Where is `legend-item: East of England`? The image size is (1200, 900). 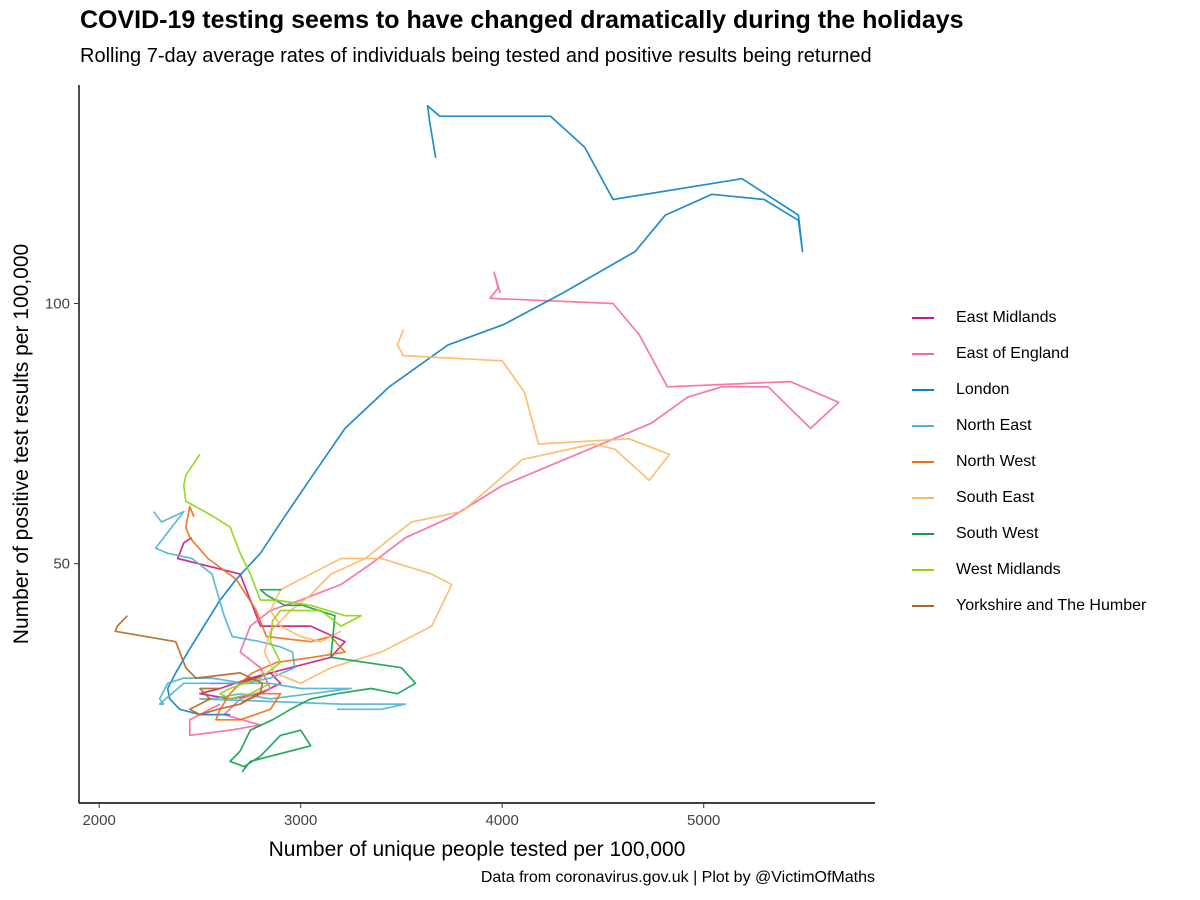
legend-item: East of England is located at coordinates (1029, 354).